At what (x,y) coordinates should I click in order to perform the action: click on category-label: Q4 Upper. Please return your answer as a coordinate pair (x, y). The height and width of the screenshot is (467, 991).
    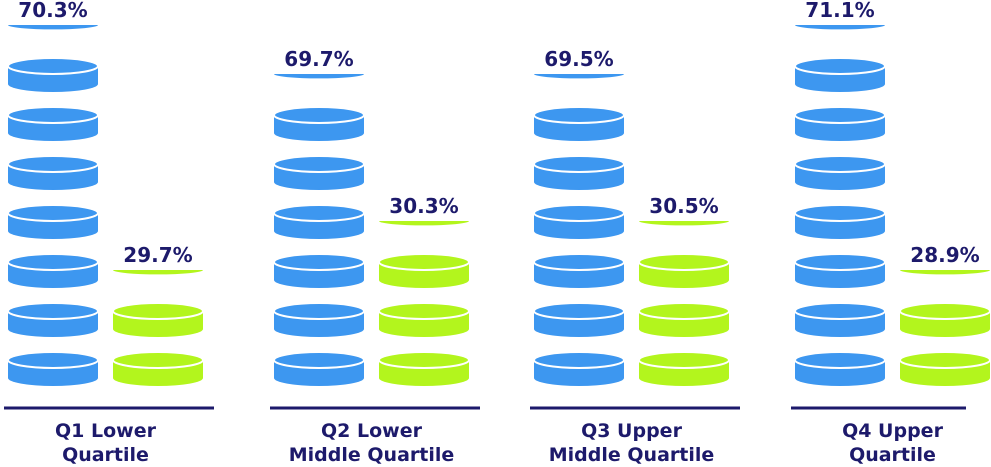
    Looking at the image, I should click on (893, 431).